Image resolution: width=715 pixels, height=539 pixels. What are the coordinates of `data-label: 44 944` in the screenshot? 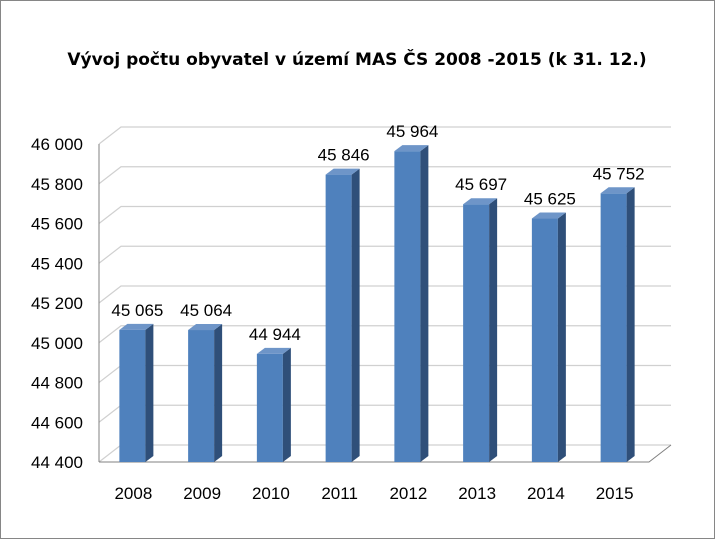 It's located at (275, 334).